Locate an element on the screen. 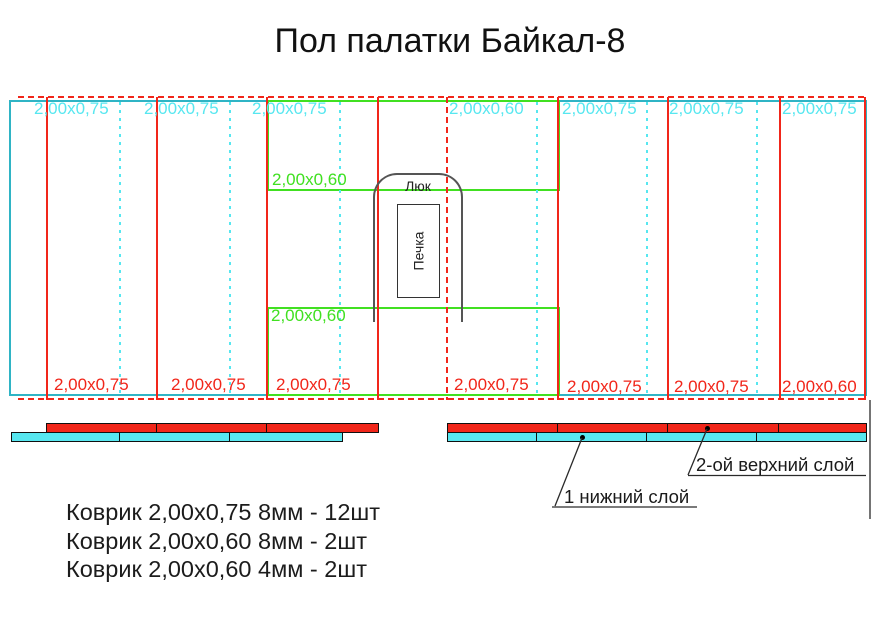 This screenshot has width=875, height=618. legend-line: Коврик 2,00х0,75 8мм - 12шт is located at coordinates (223, 512).